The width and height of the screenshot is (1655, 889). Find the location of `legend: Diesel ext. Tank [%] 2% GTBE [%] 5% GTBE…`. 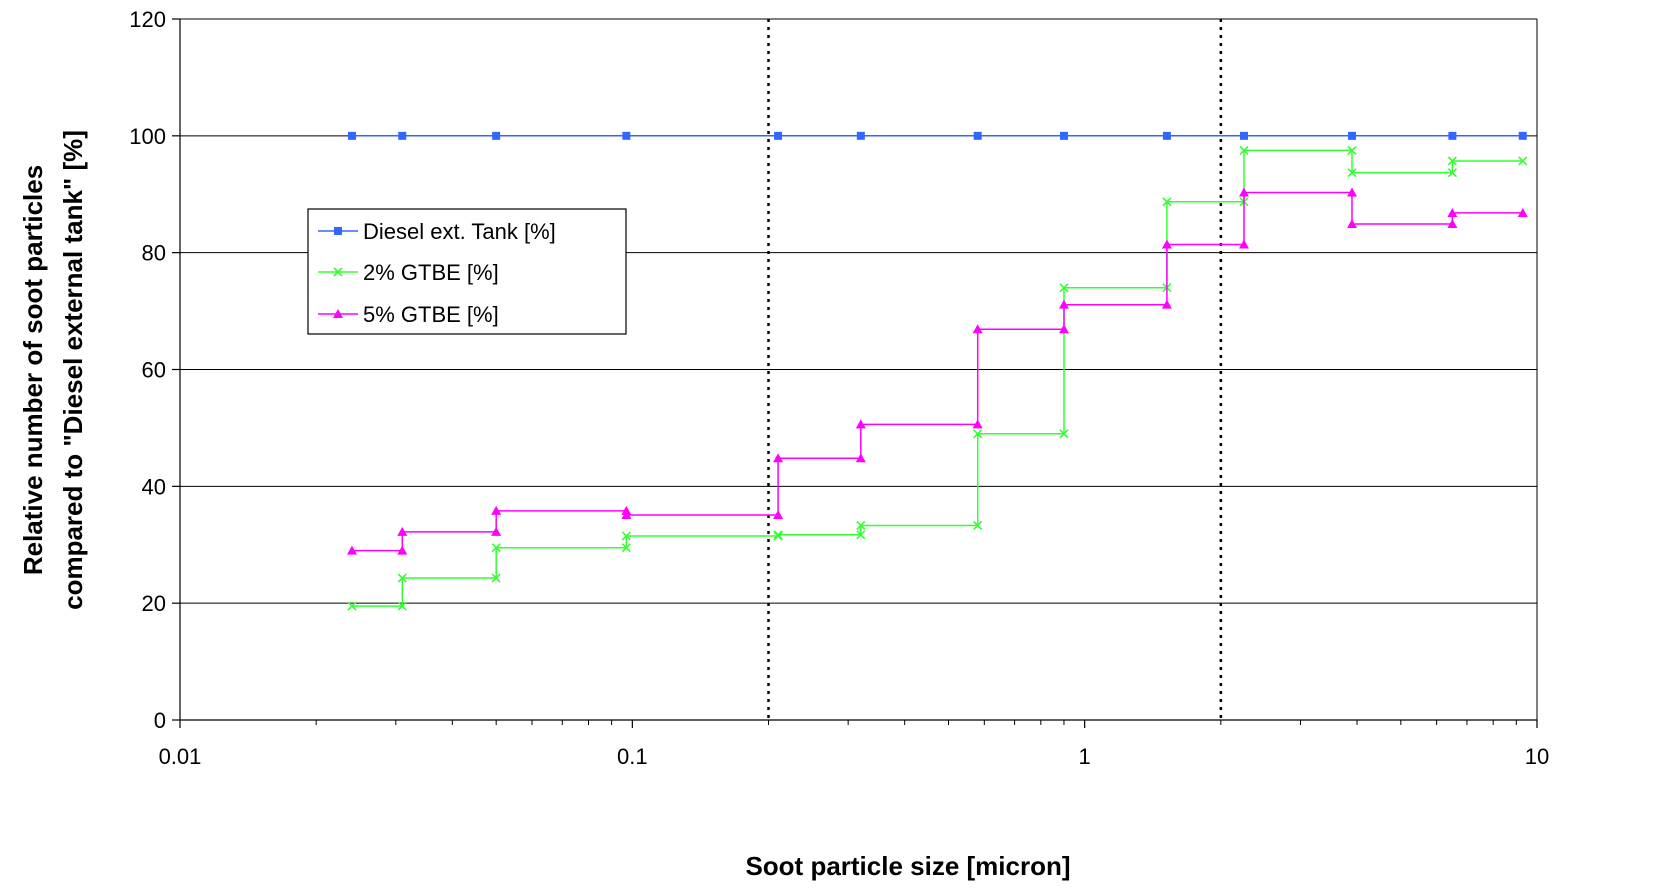

legend: Diesel ext. Tank [%] 2% GTBE [%] 5% GTBE… is located at coordinates (467, 271).